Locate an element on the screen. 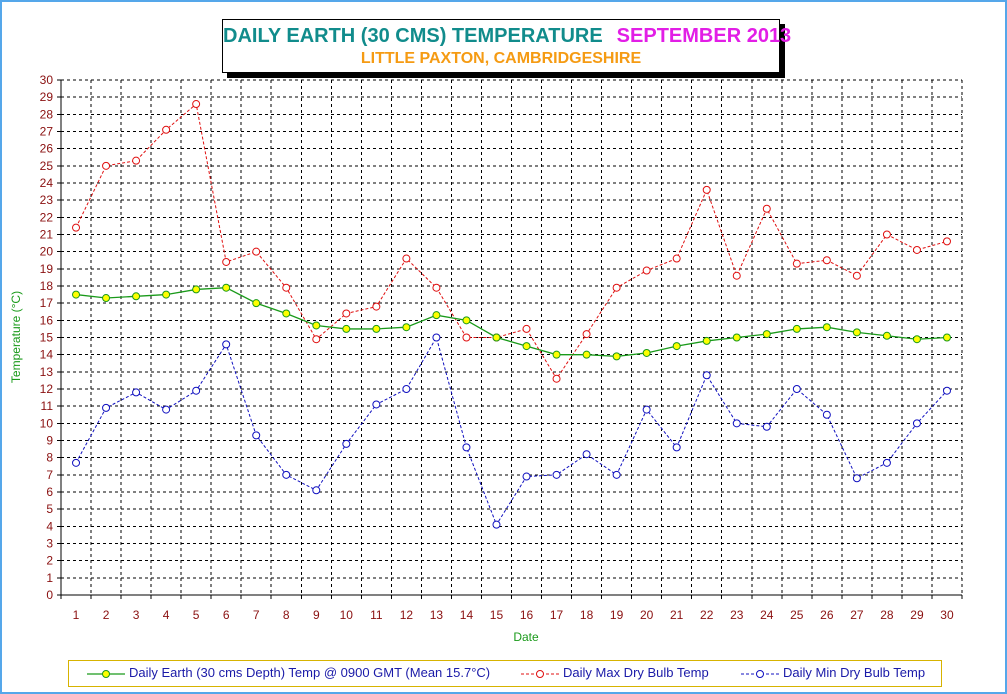 The width and height of the screenshot is (1007, 694). y-tick-label: 3 is located at coordinates (49, 544).